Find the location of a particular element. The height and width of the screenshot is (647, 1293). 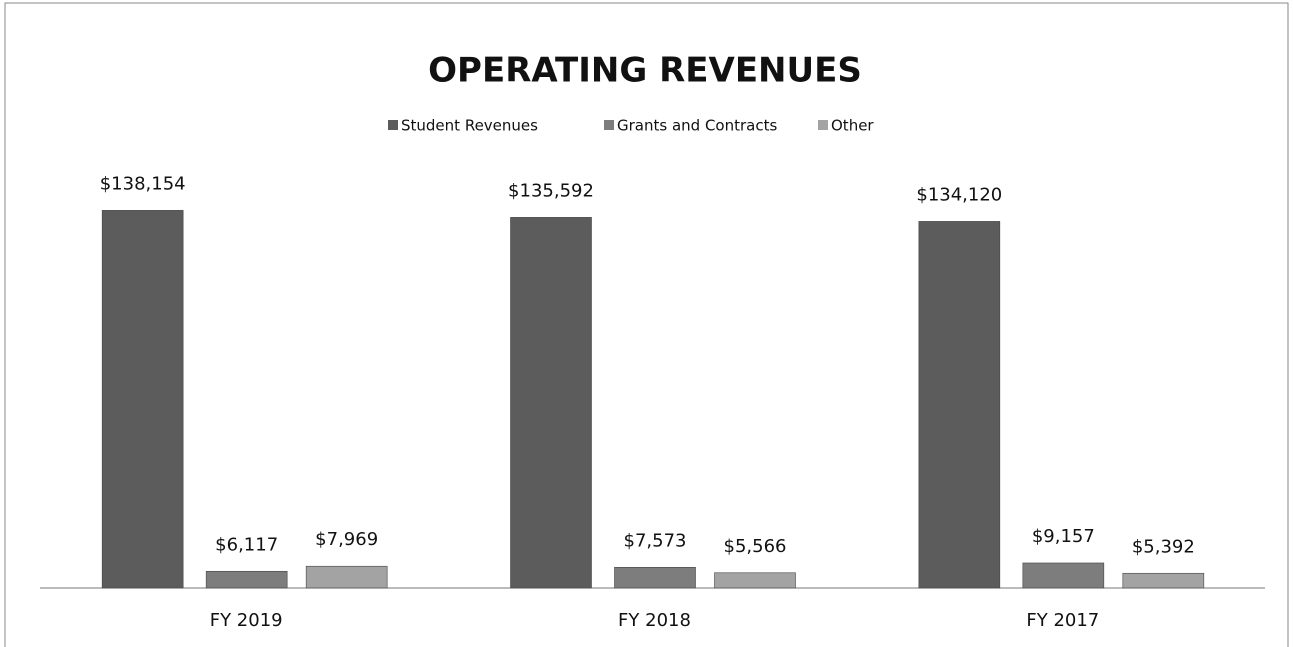

x-tick-label: FY 2019 is located at coordinates (246, 620).